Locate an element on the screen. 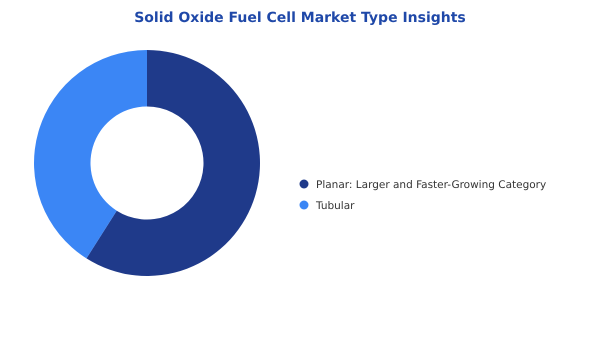  chart-title: Solid Oxide Fuel Cell Market Type Insights is located at coordinates (300, 18).